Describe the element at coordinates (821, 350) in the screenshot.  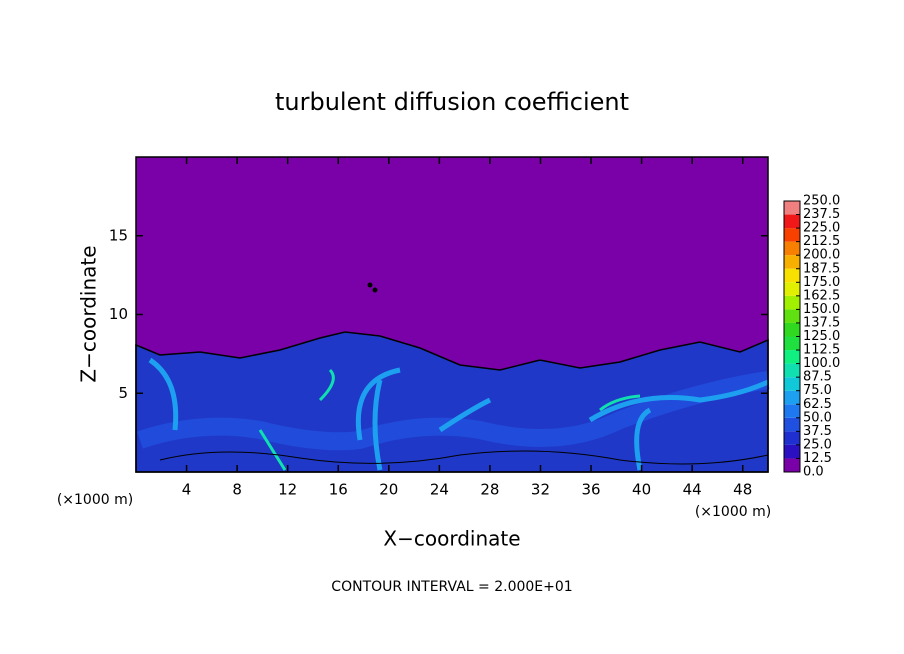
I see `colorbar-label: 112.5` at that location.